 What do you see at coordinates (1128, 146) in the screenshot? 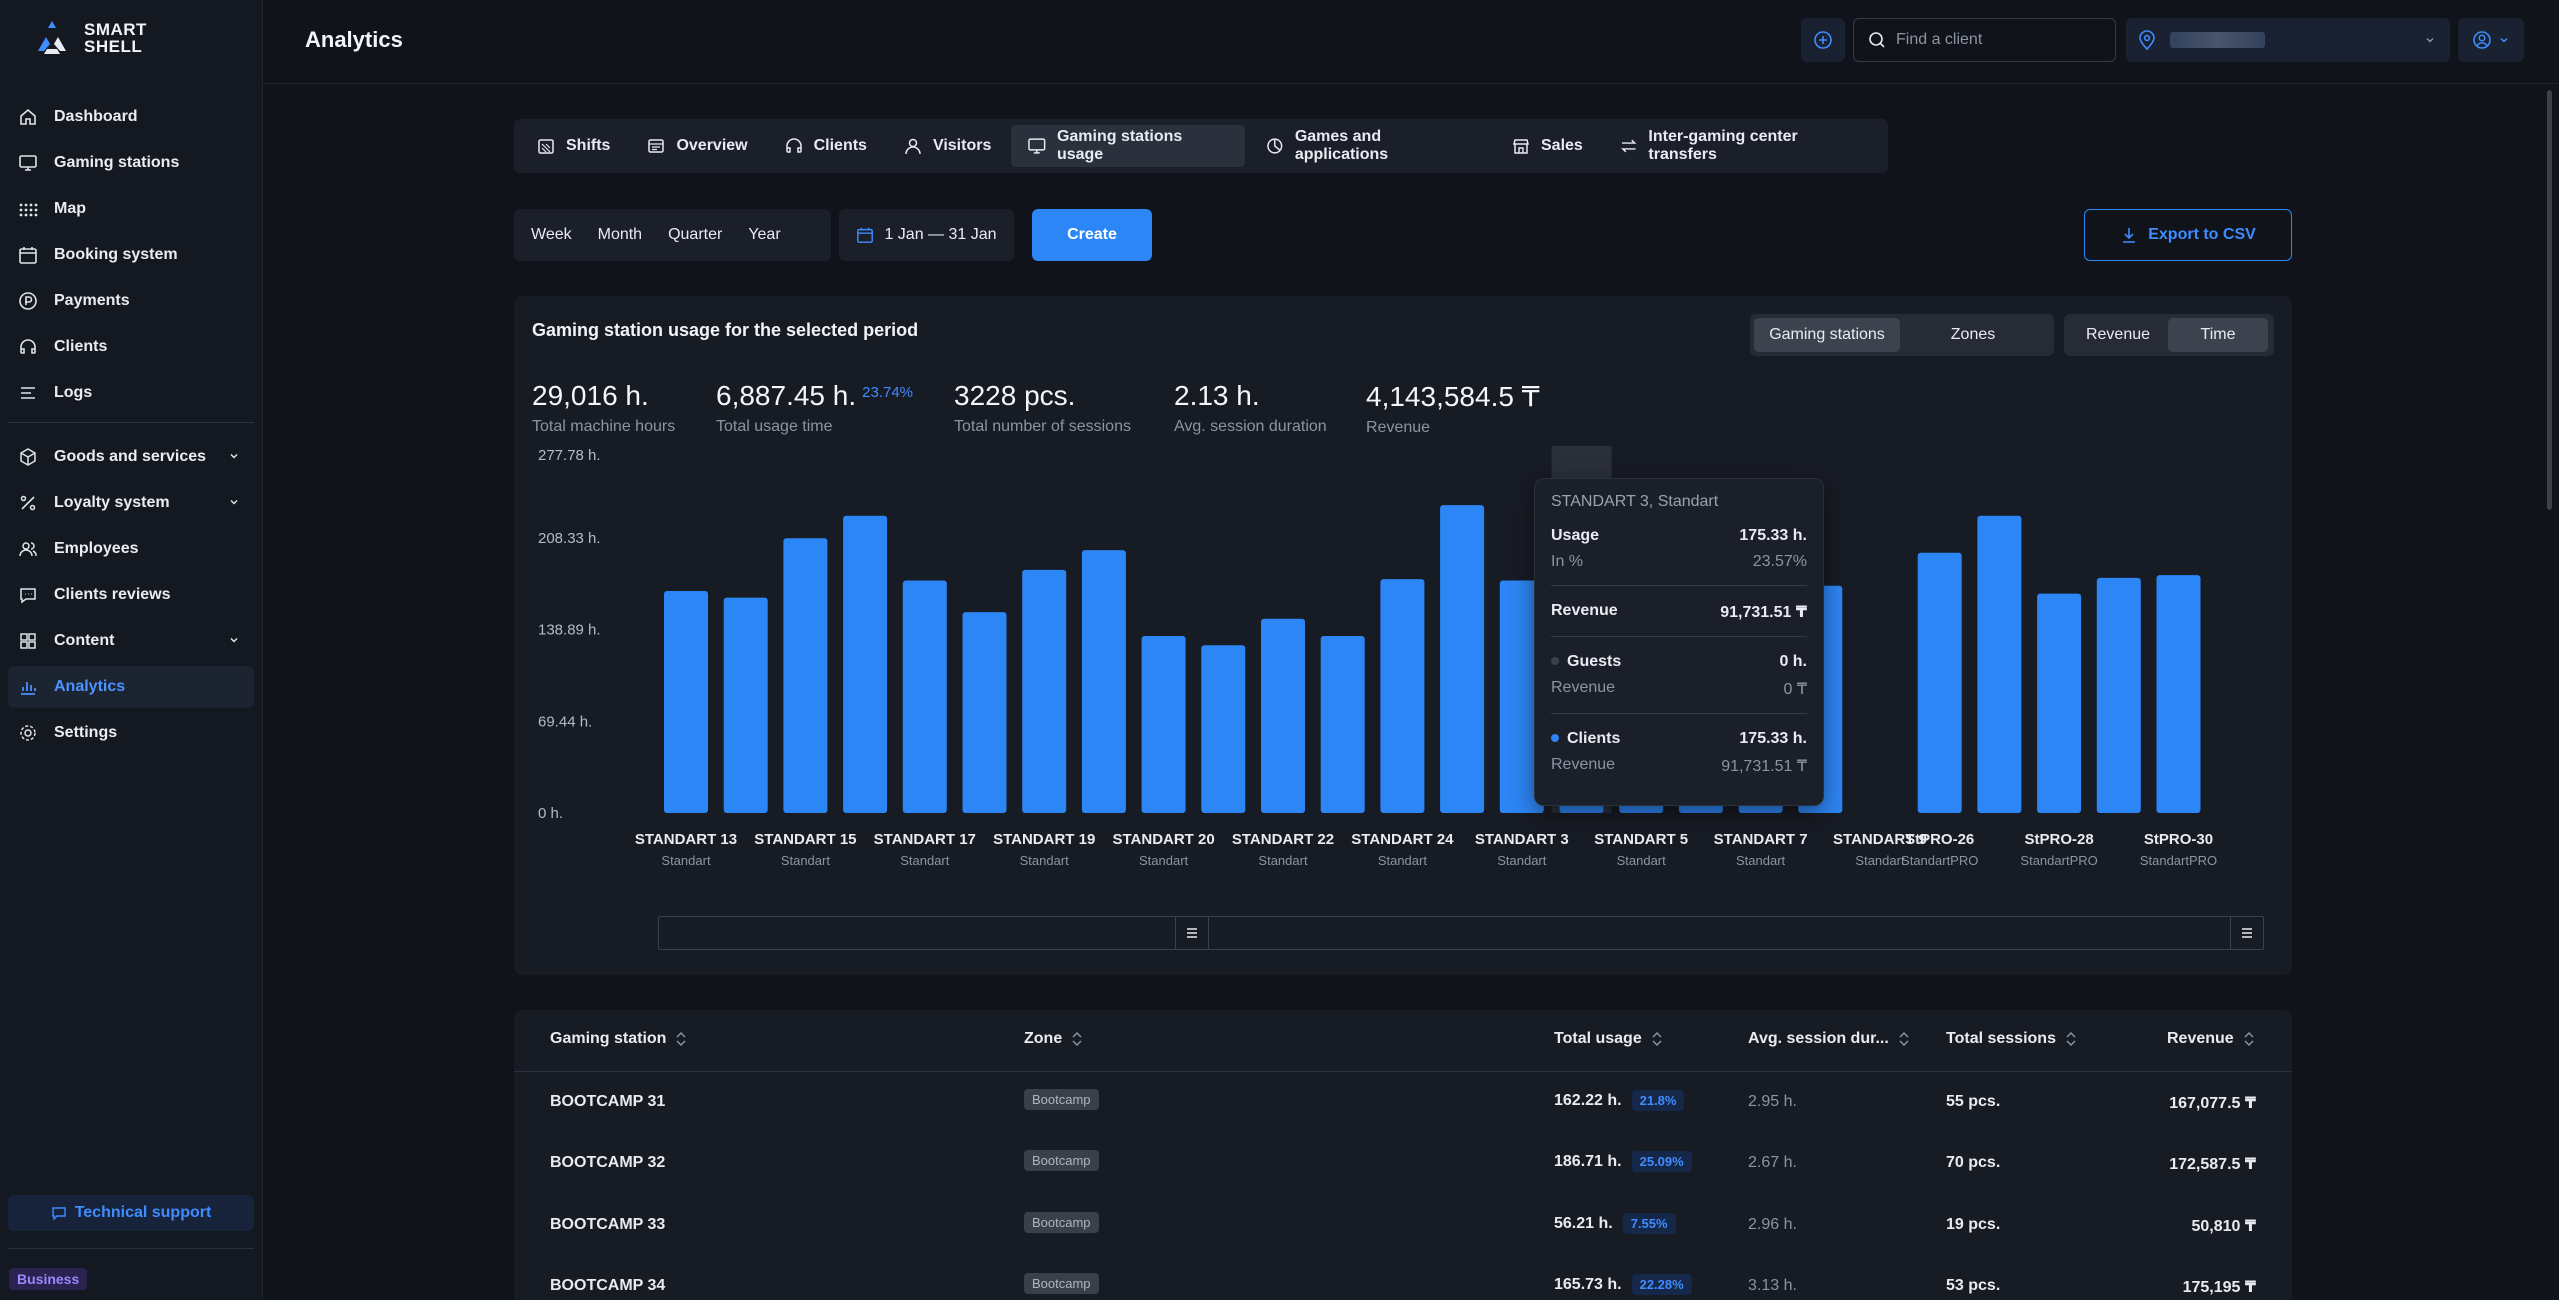
I see `tab-gaming-stations-usage: Gaming stations usage` at bounding box center [1128, 146].